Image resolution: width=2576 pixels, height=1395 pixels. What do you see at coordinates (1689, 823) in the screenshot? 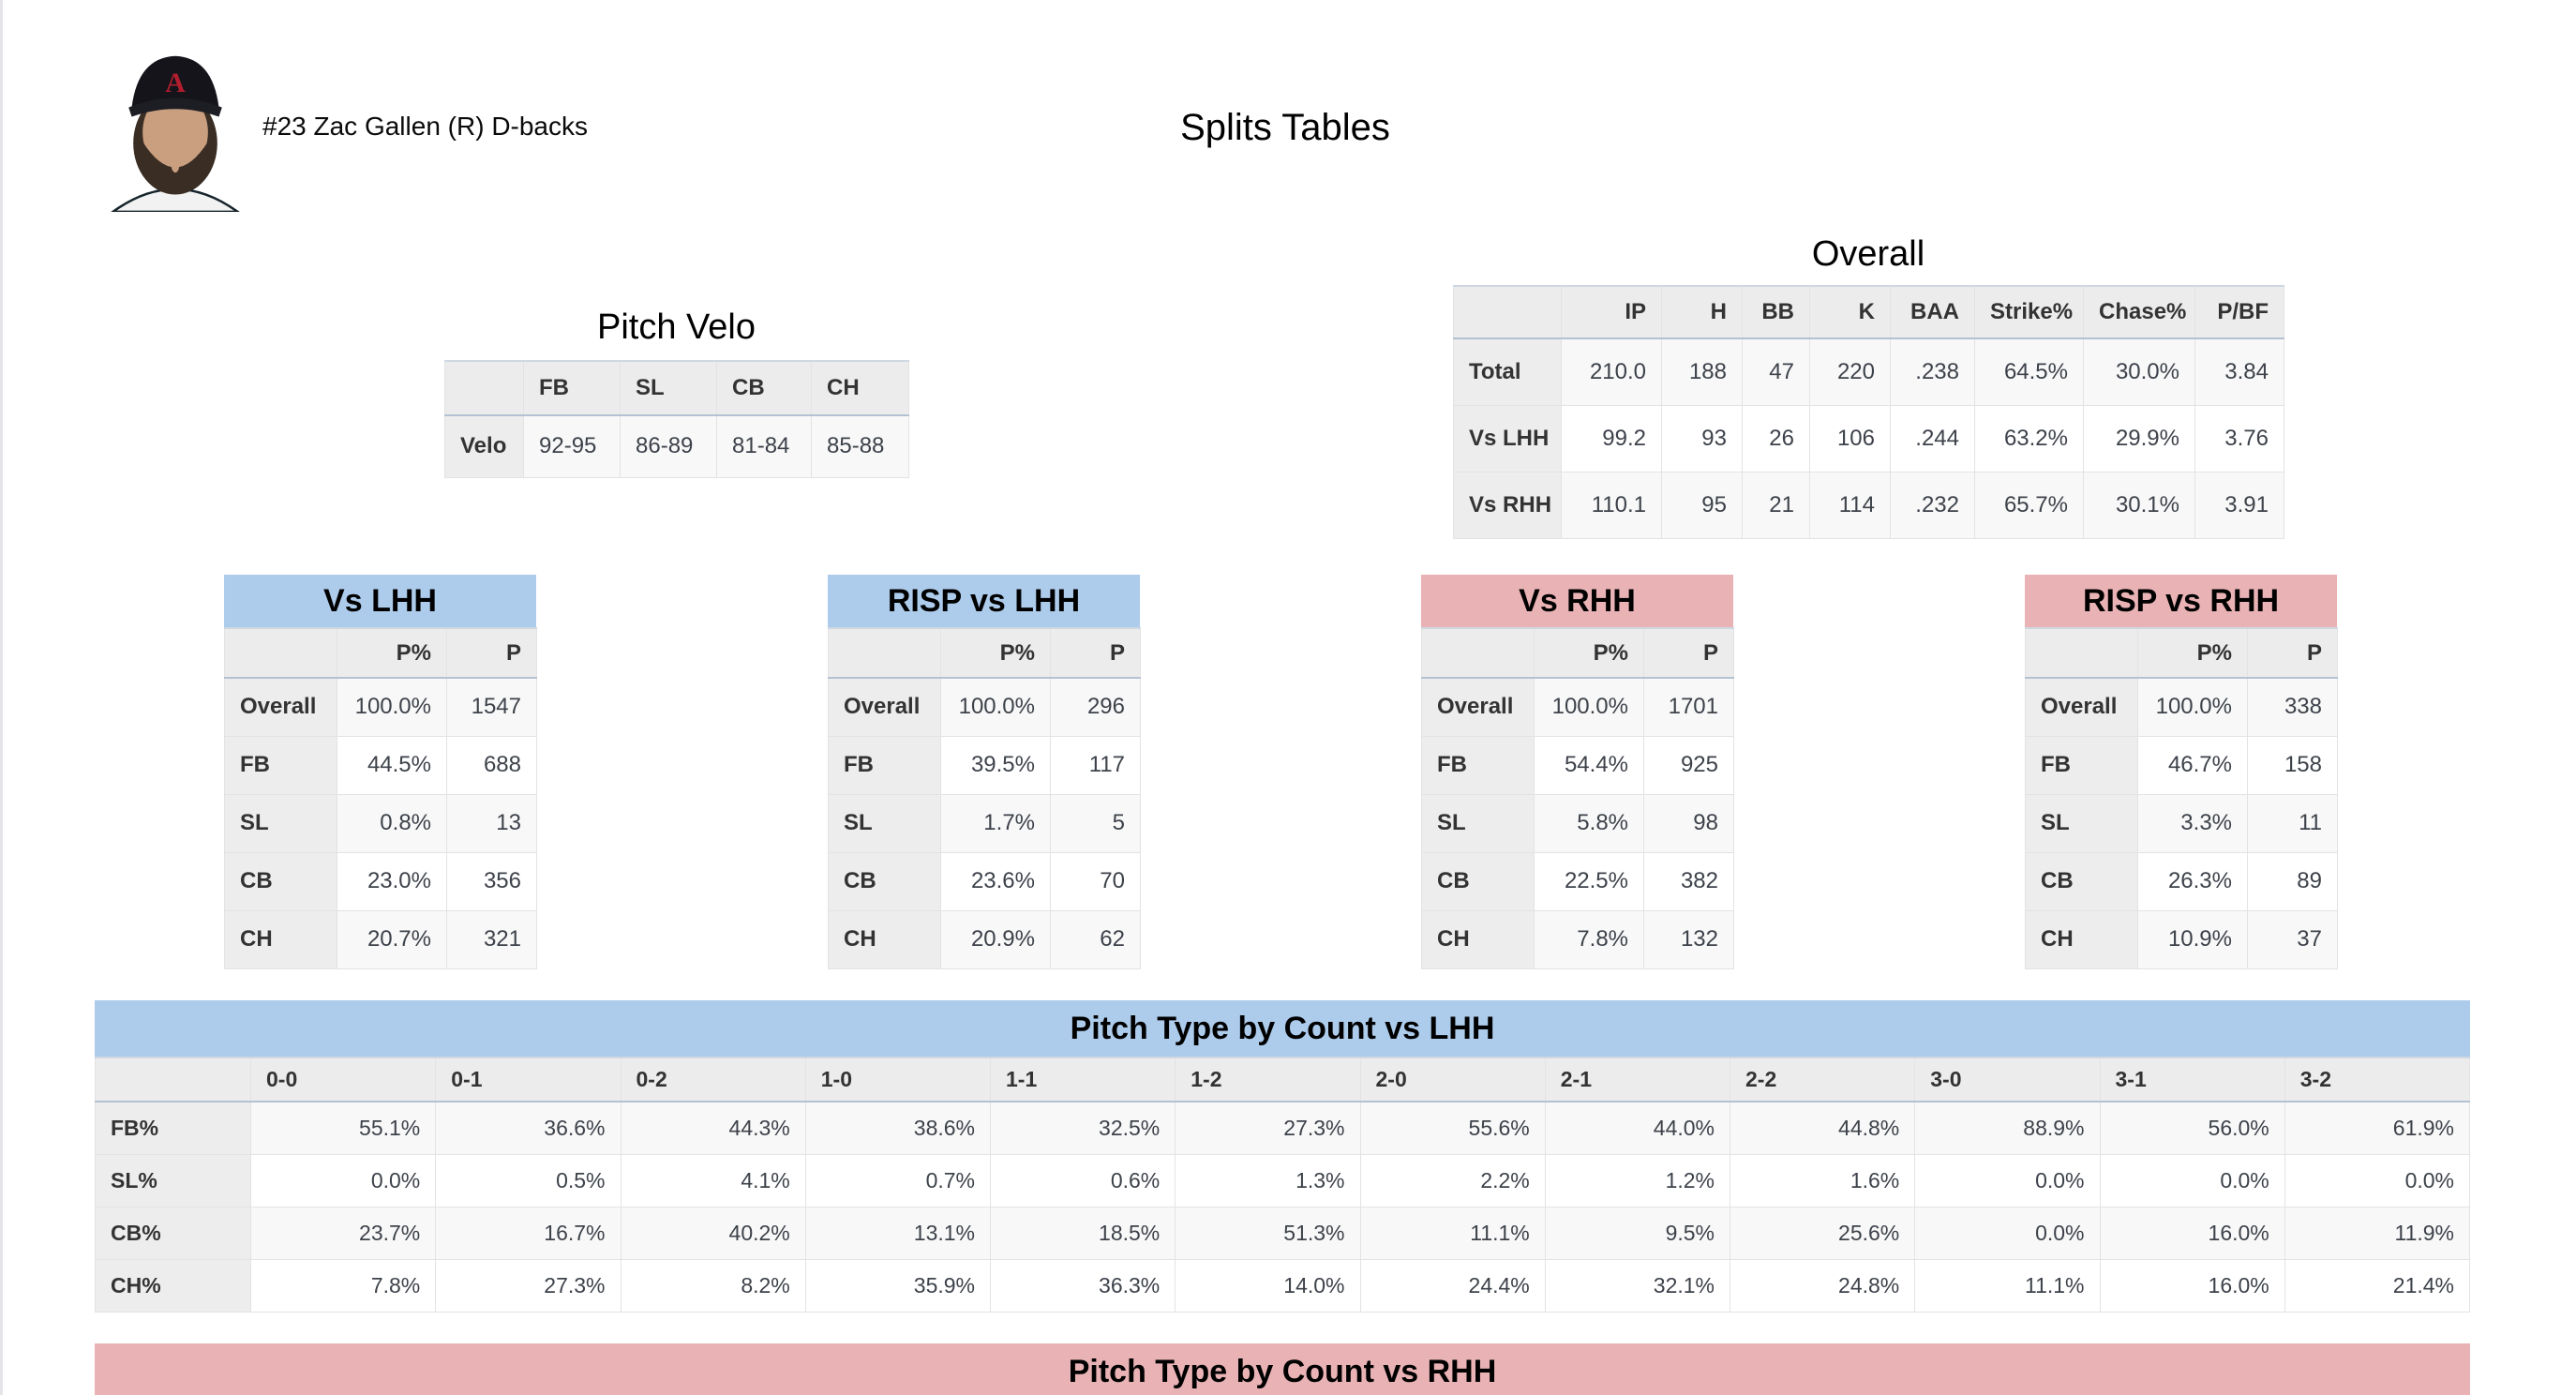
I see `data-cell: 98` at bounding box center [1689, 823].